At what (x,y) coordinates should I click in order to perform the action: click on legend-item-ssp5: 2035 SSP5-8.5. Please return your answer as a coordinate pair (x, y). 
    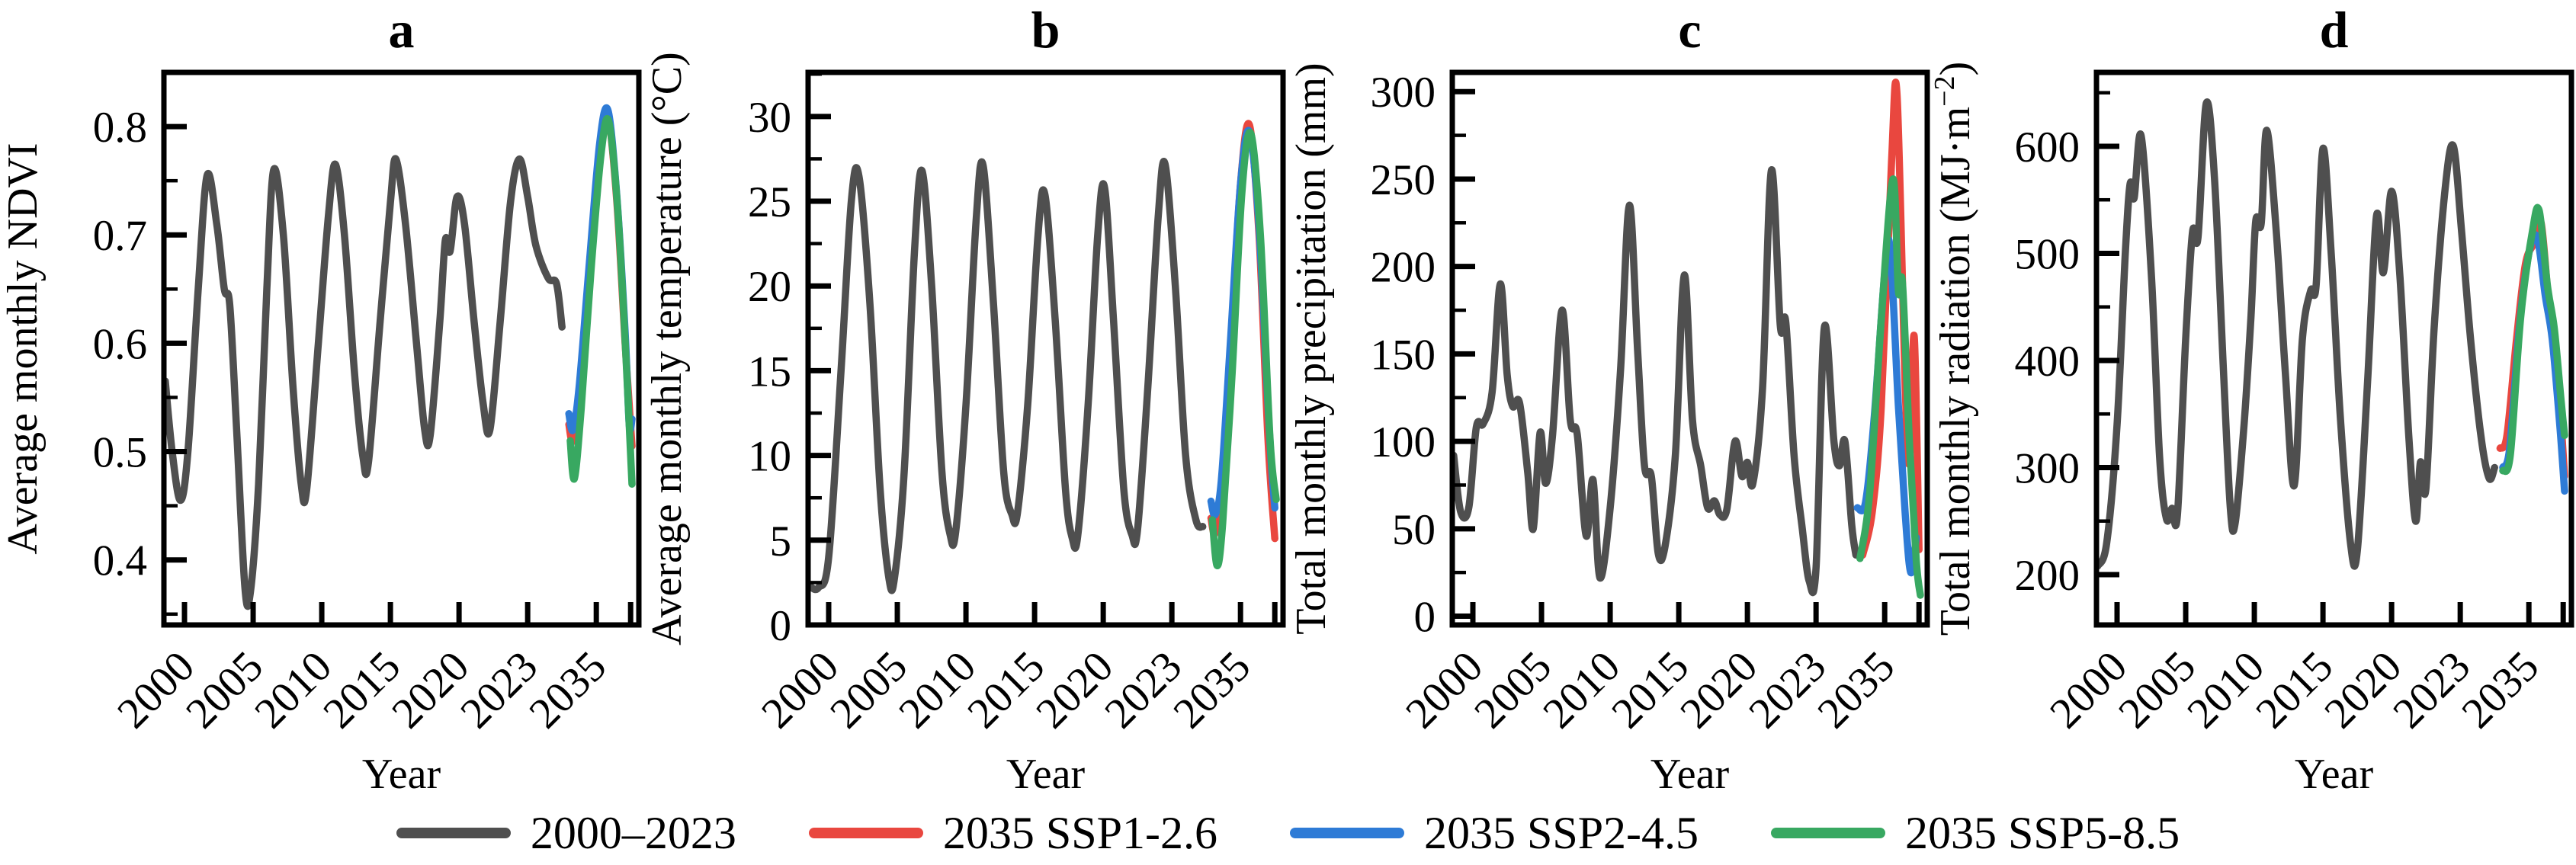
    Looking at the image, I should click on (1975, 833).